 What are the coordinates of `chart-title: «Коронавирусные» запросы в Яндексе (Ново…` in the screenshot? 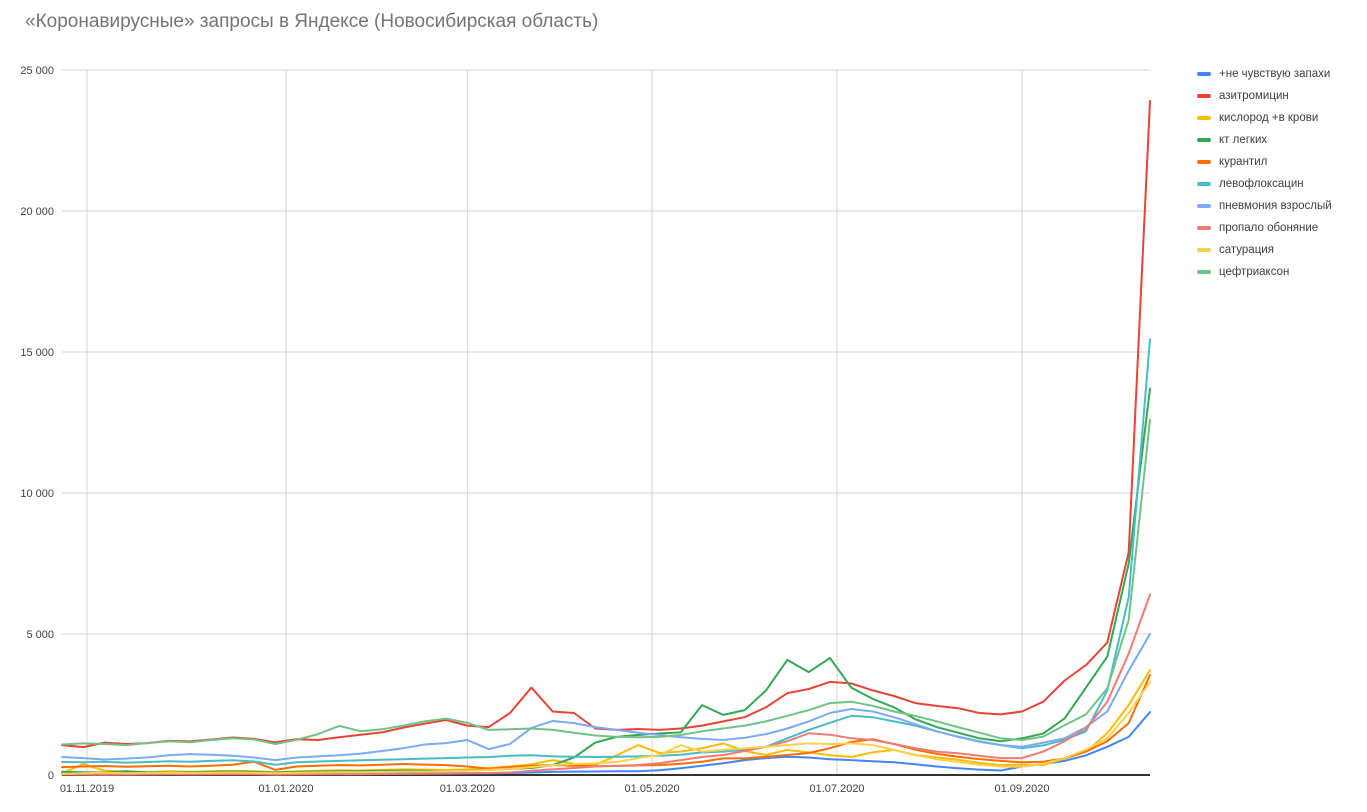 It's located at (312, 21).